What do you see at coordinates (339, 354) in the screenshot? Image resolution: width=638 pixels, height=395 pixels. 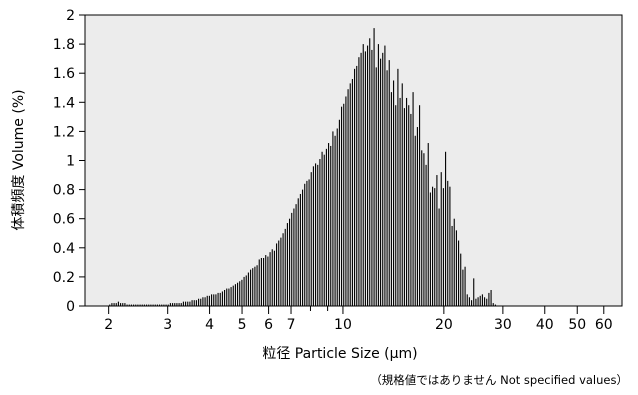 I see `x-axis-title: 粒径 Particle Size (μm)` at bounding box center [339, 354].